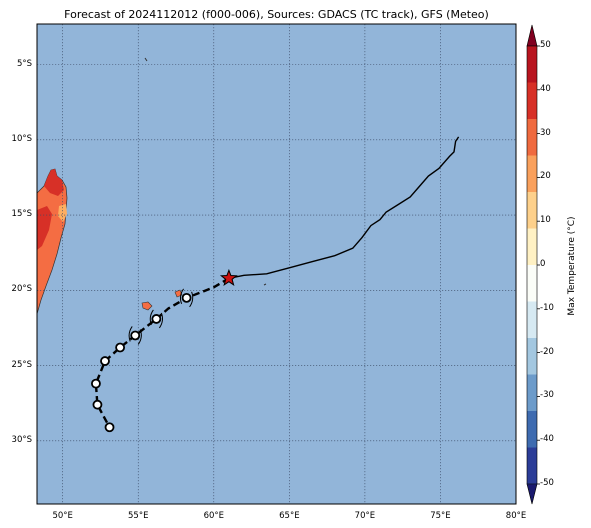 The image size is (591, 528). What do you see at coordinates (21, 439) in the screenshot?
I see `lat-label: 30°S` at bounding box center [21, 439].